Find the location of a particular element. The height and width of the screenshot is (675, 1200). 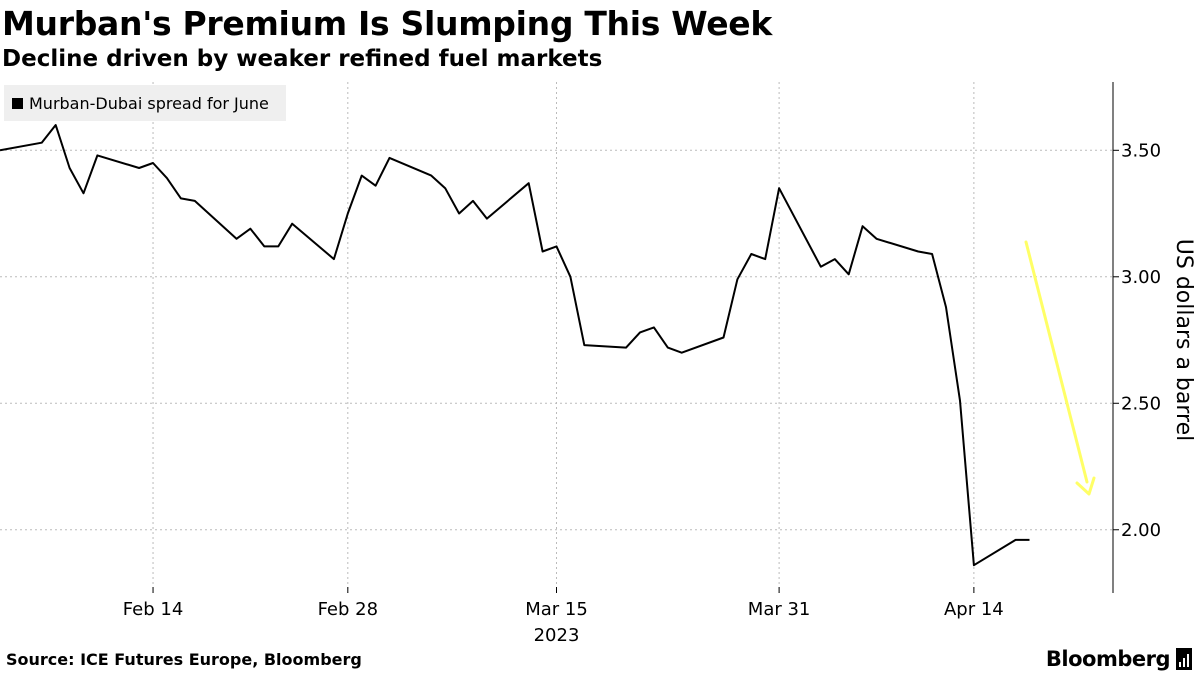

legend-label: Murban-Dubai spread for June is located at coordinates (149, 103).